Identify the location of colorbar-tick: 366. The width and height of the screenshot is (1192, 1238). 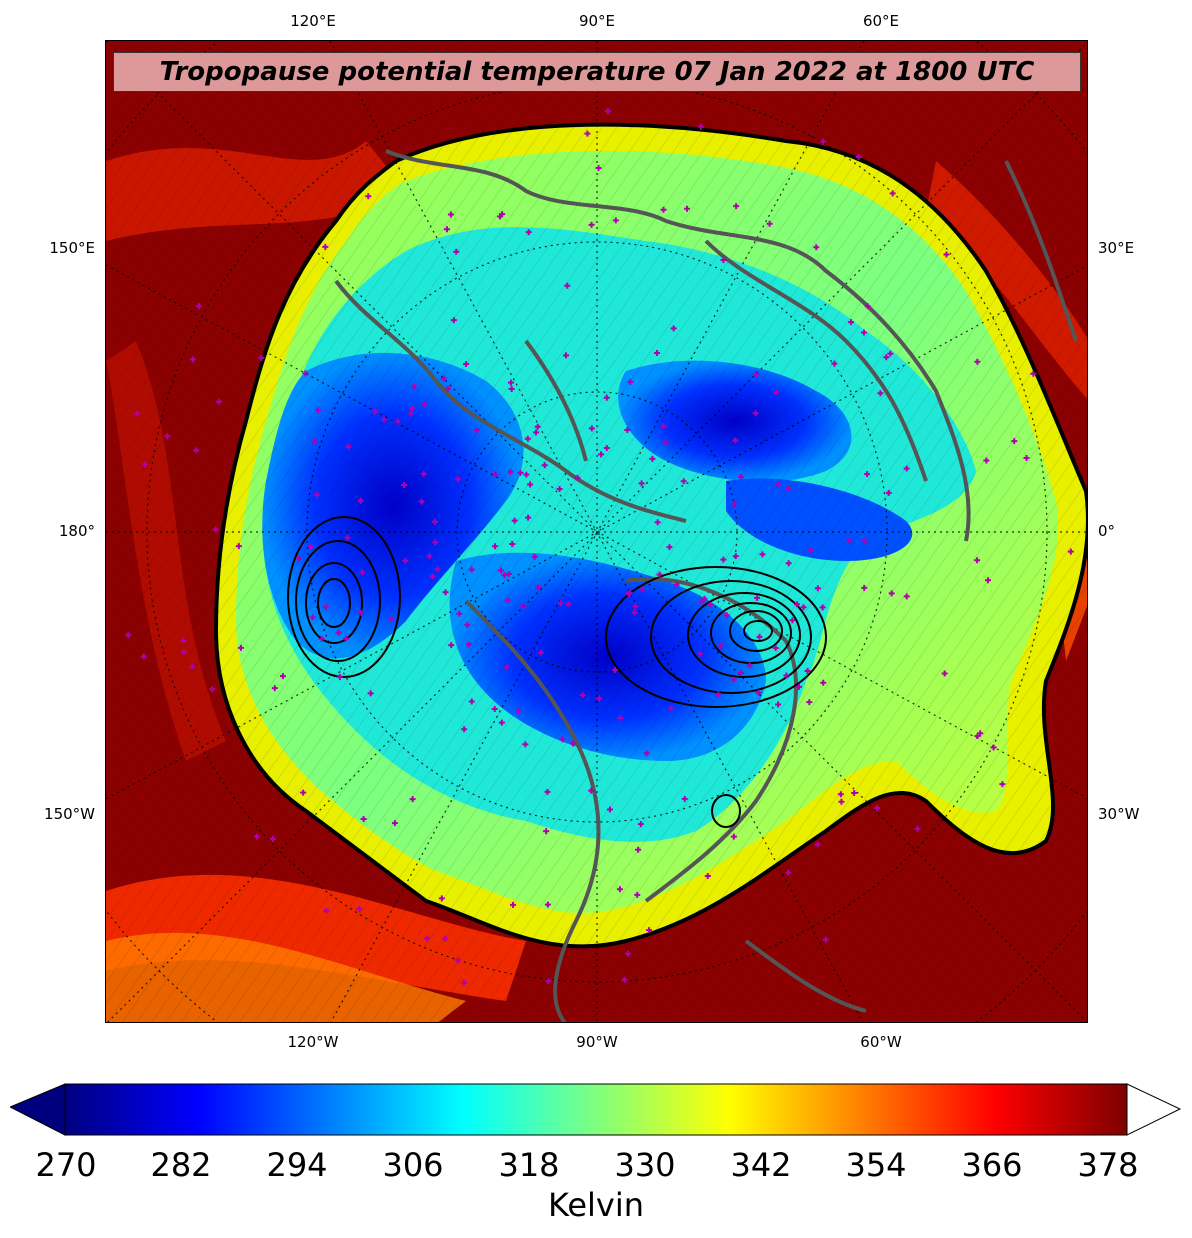
(992, 1165).